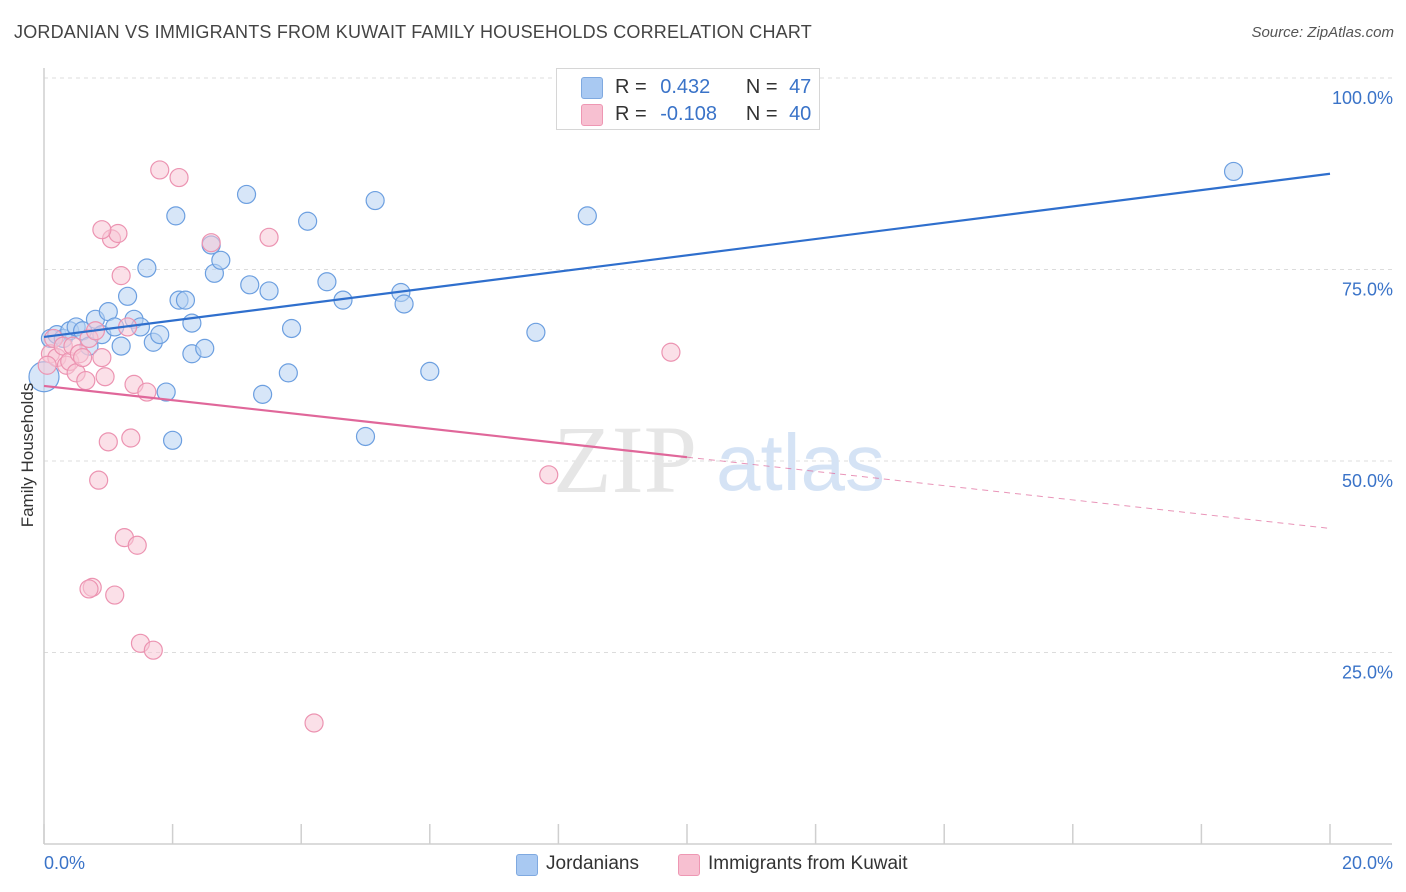 This screenshot has height=892, width=1406. I want to click on legend-r-value: 0.432, so click(685, 87).